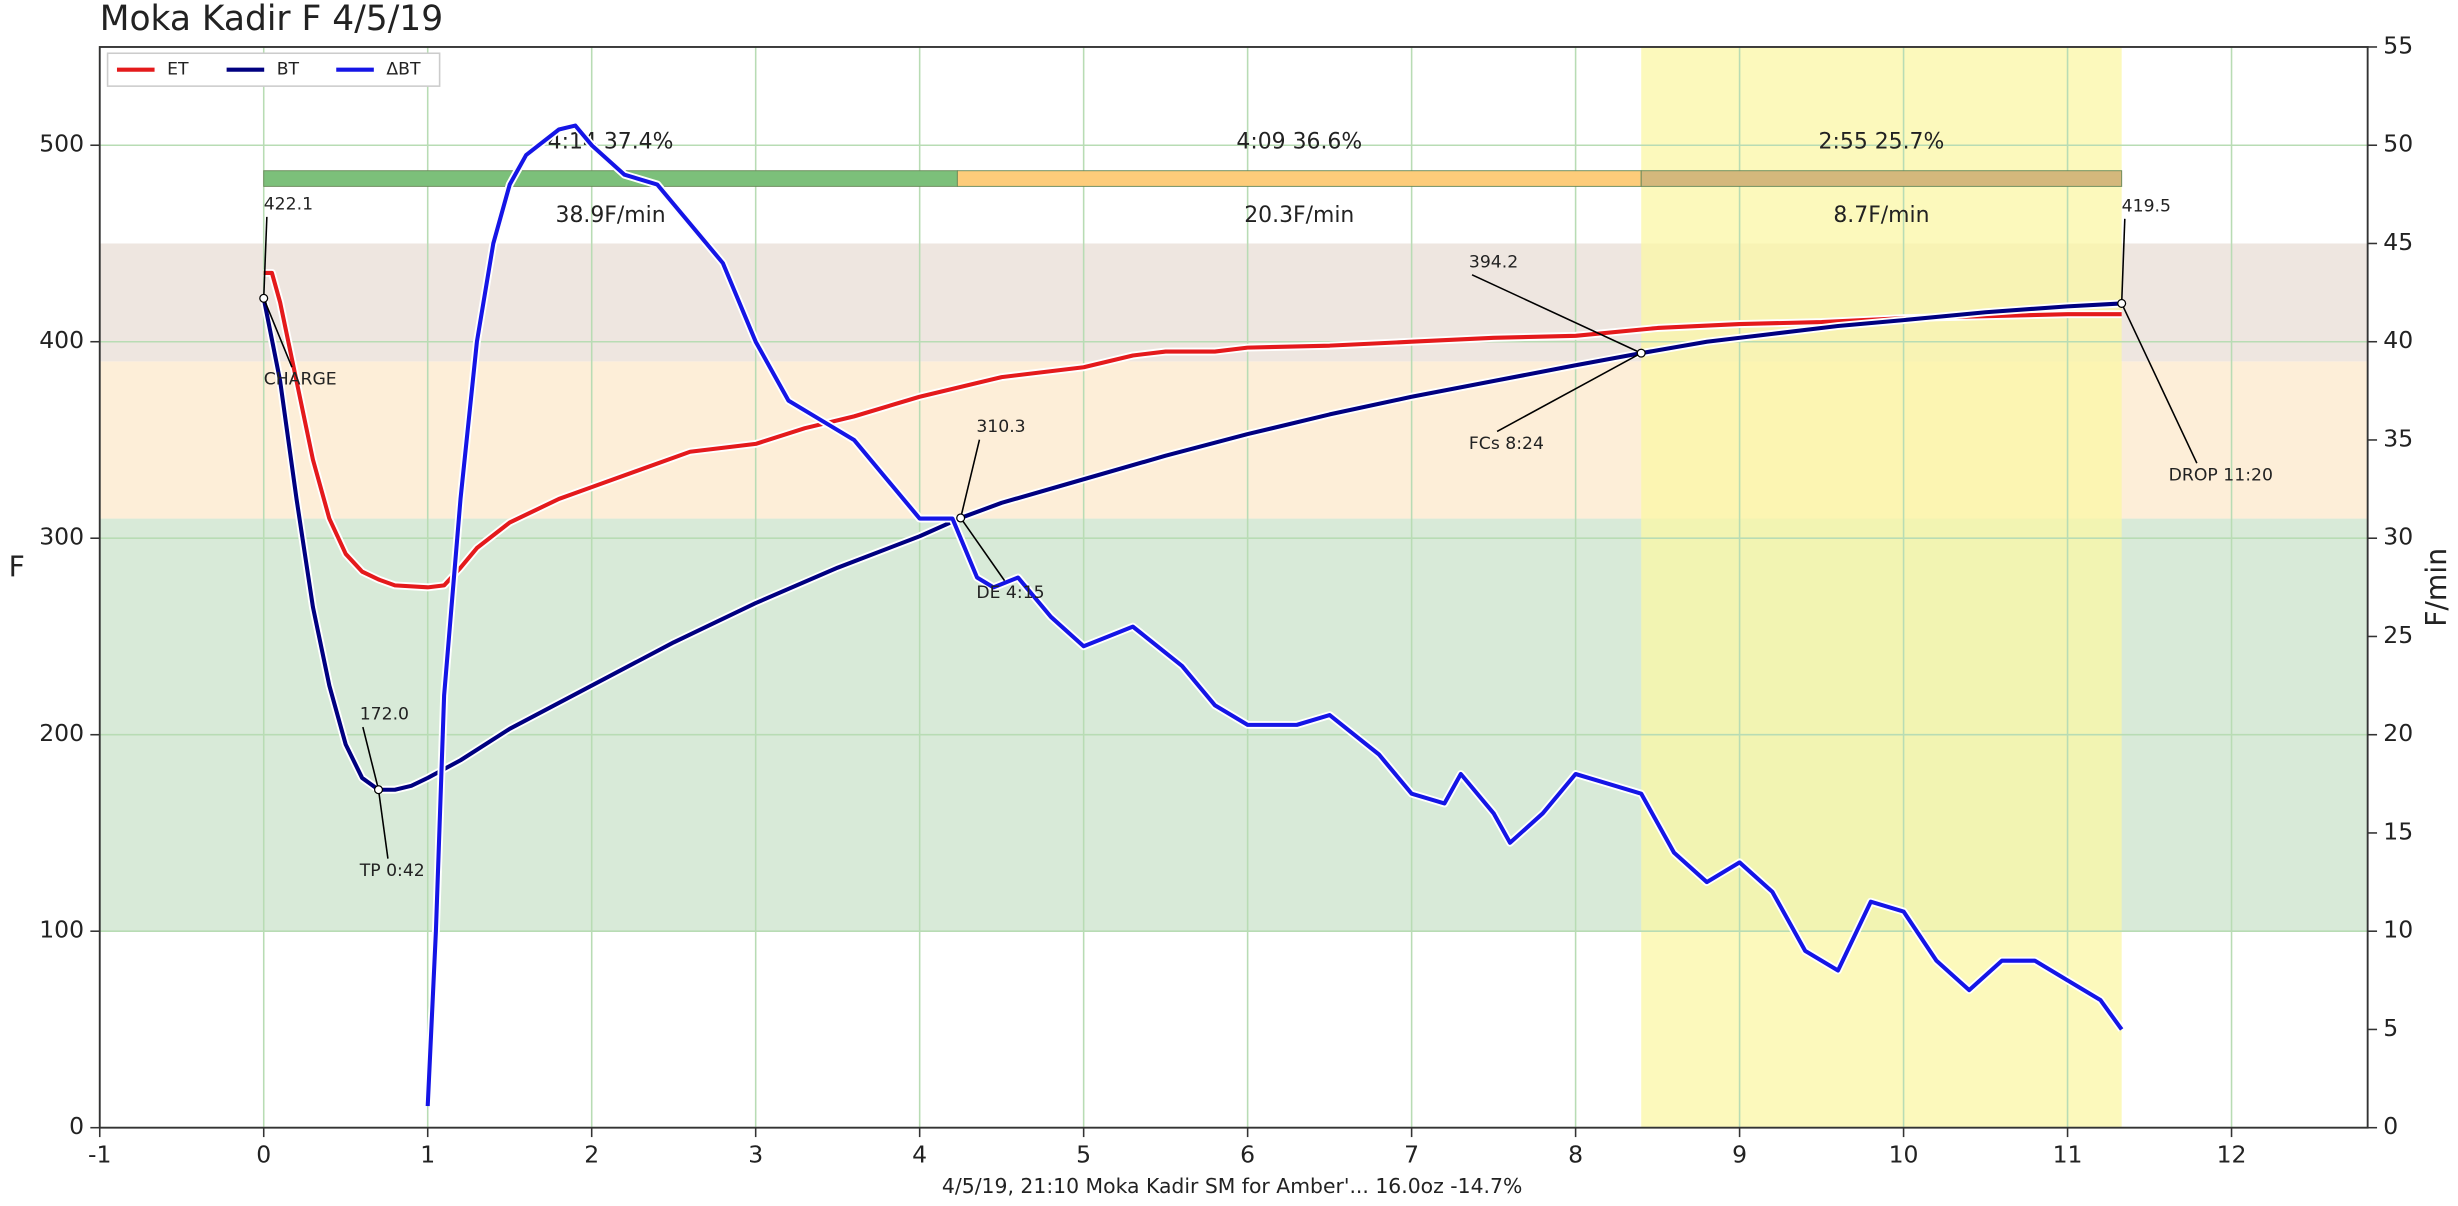 Image resolution: width=2458 pixels, height=1206 pixels. I want to click on y2-axis-label: F/min, so click(2436, 587).